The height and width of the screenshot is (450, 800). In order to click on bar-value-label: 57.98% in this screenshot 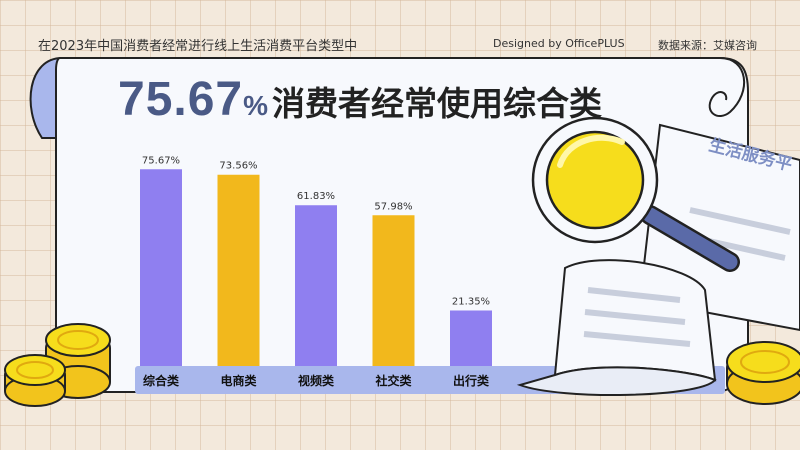, I will do `click(393, 206)`.